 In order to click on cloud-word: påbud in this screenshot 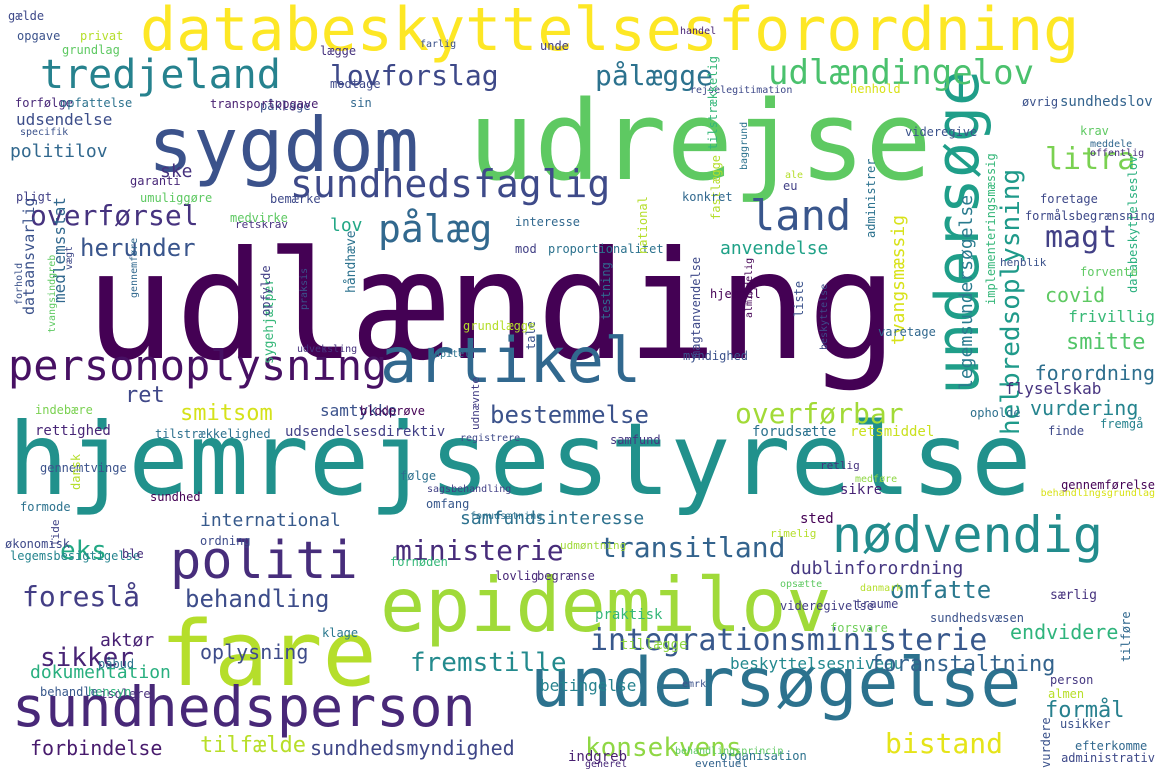, I will do `click(116, 664)`.